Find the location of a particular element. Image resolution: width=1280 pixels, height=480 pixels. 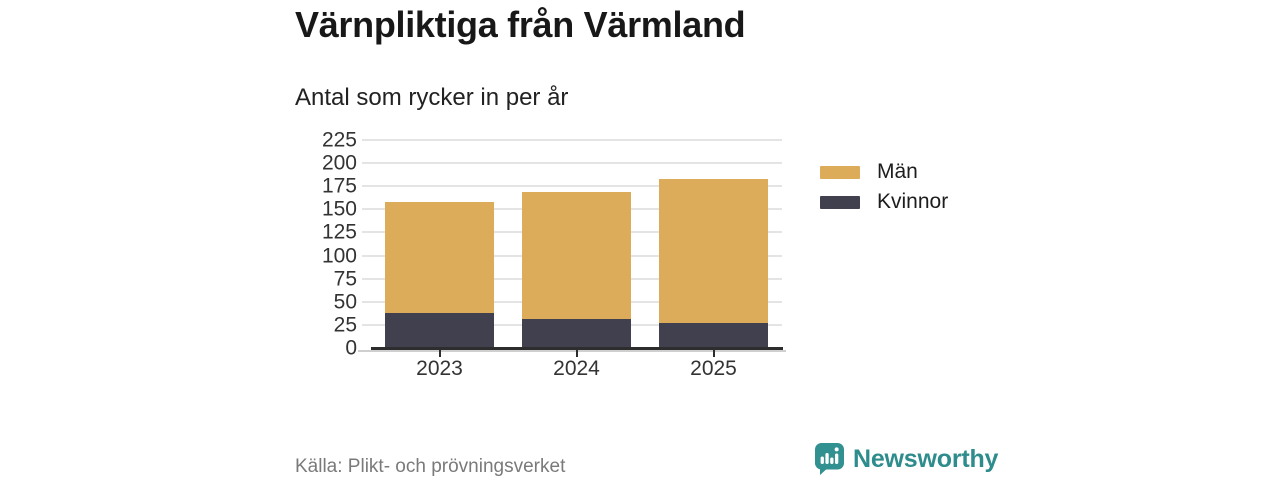

y-tick-label: 25 is located at coordinates (345, 325).